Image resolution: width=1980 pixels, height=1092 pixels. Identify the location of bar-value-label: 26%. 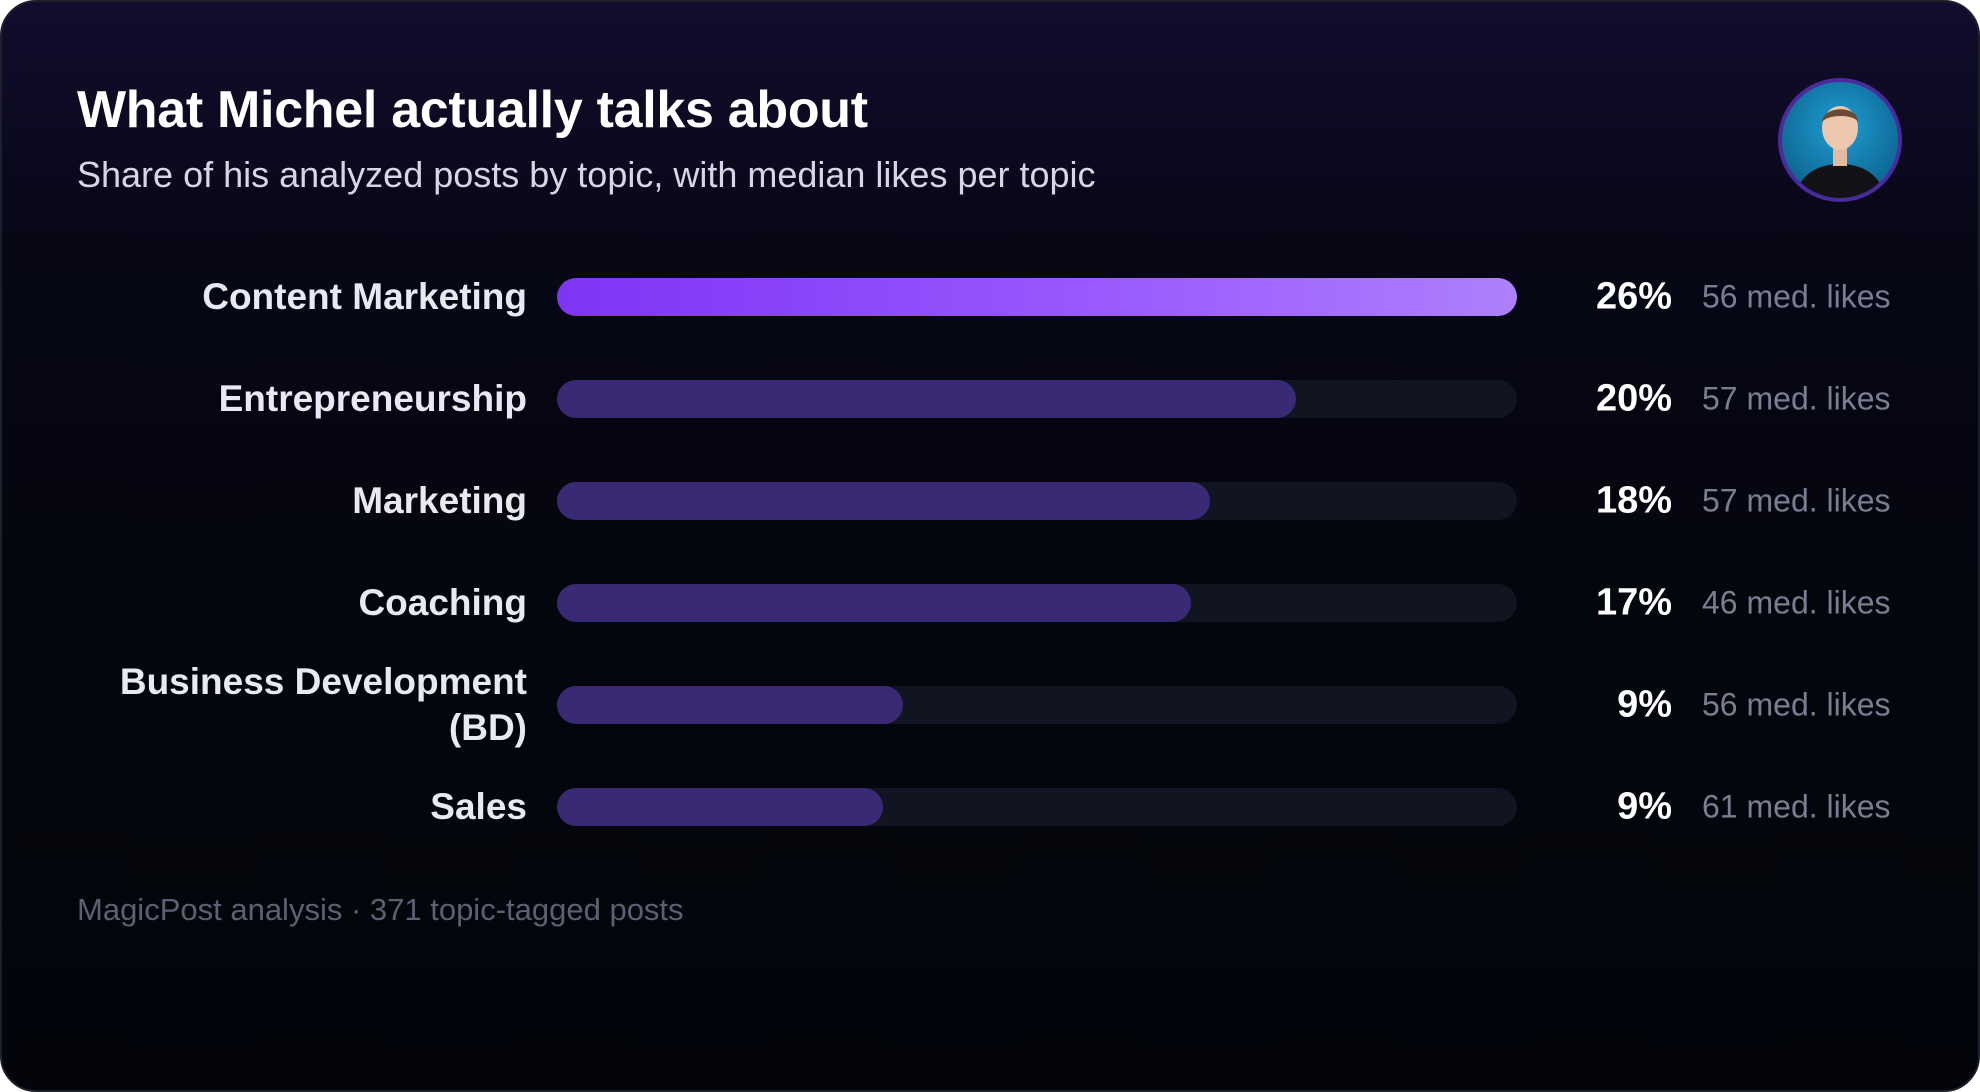
(1633, 296).